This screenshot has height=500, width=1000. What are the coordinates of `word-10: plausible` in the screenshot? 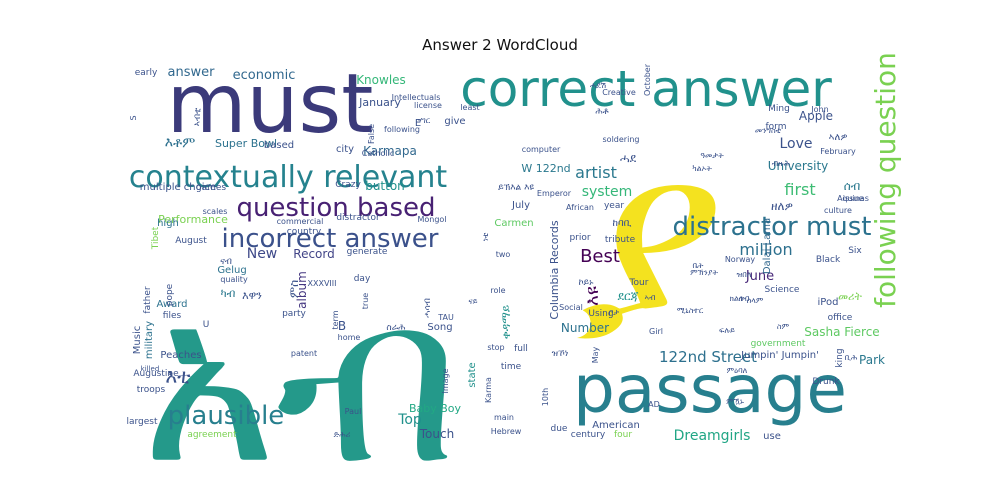 It's located at (226, 416).